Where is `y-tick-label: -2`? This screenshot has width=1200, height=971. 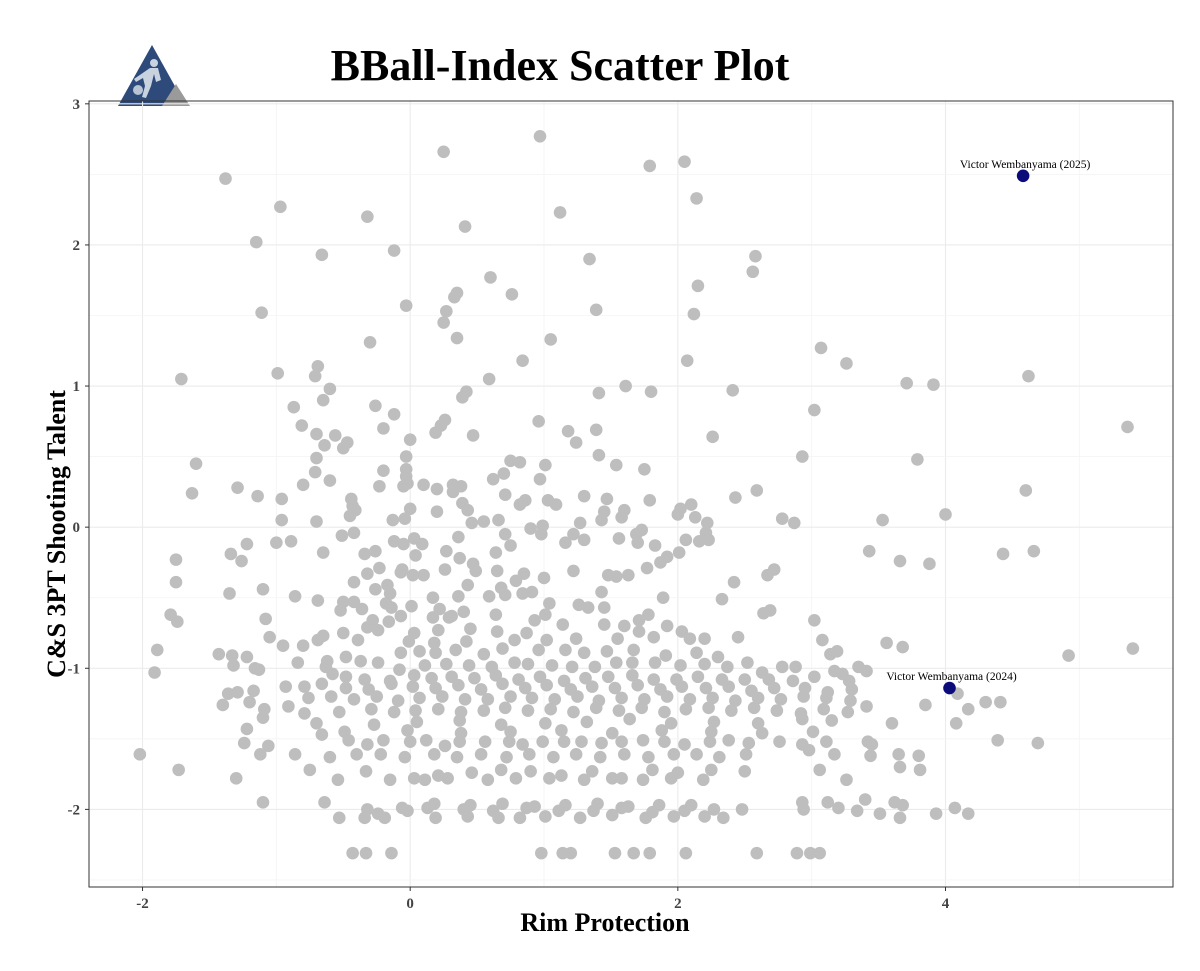 y-tick-label: -2 is located at coordinates (74, 810).